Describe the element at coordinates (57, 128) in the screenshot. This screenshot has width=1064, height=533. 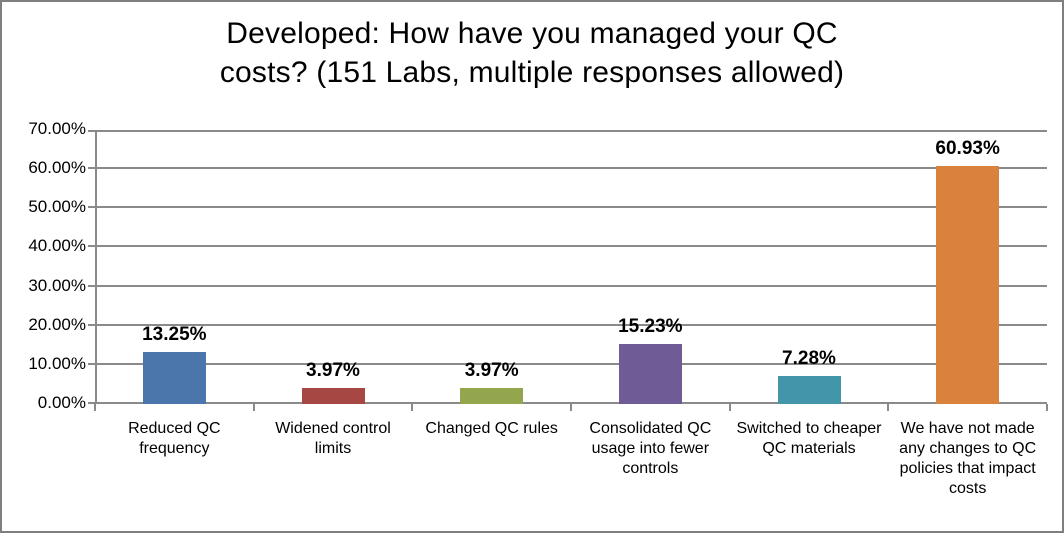
I see `y-tick-label: 70.00%` at that location.